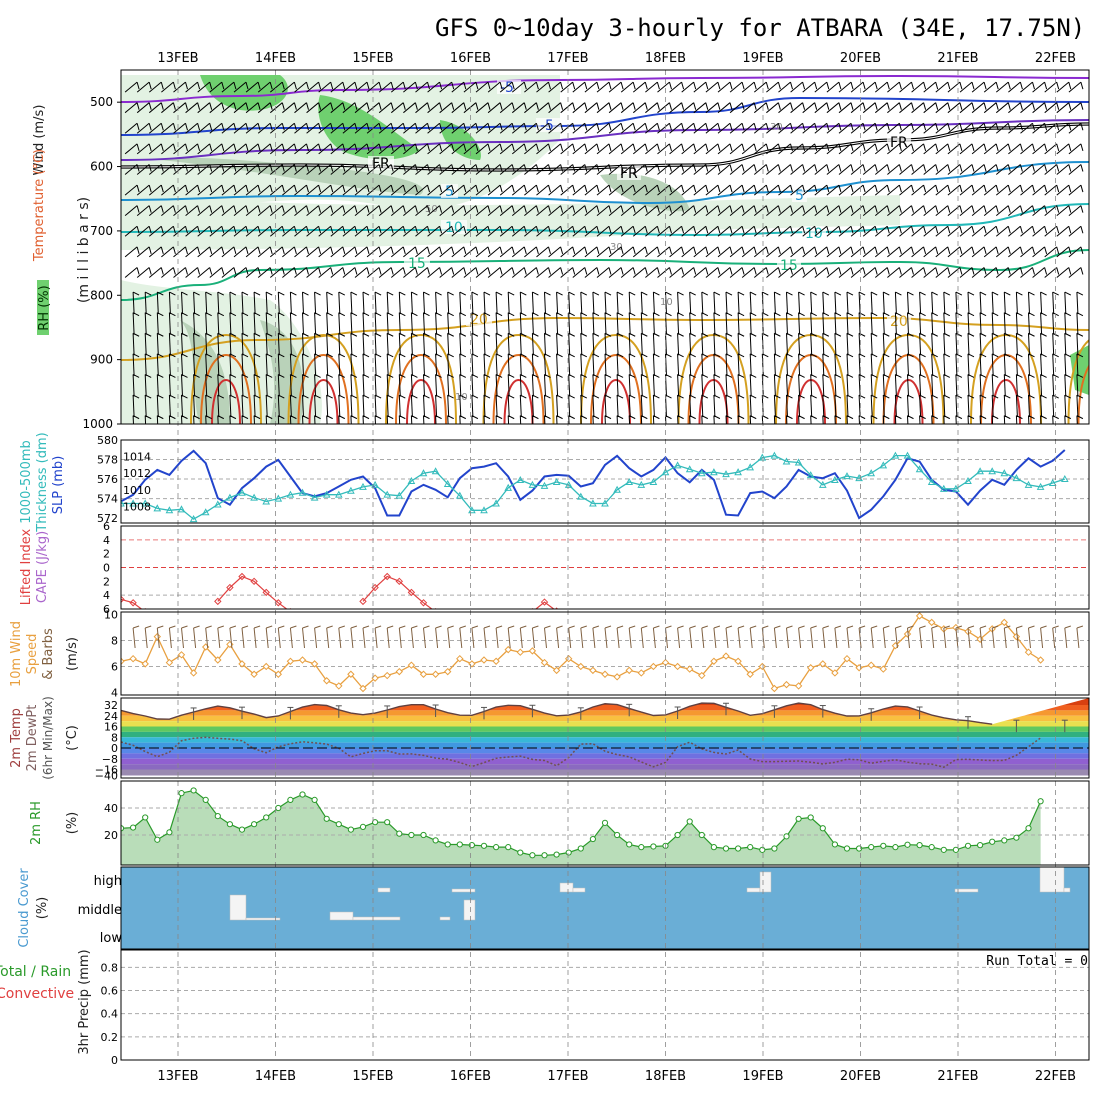 Image resolution: width=1100 pixels, height=1100 pixels. I want to click on date-label-top: 15FEB, so click(372, 58).